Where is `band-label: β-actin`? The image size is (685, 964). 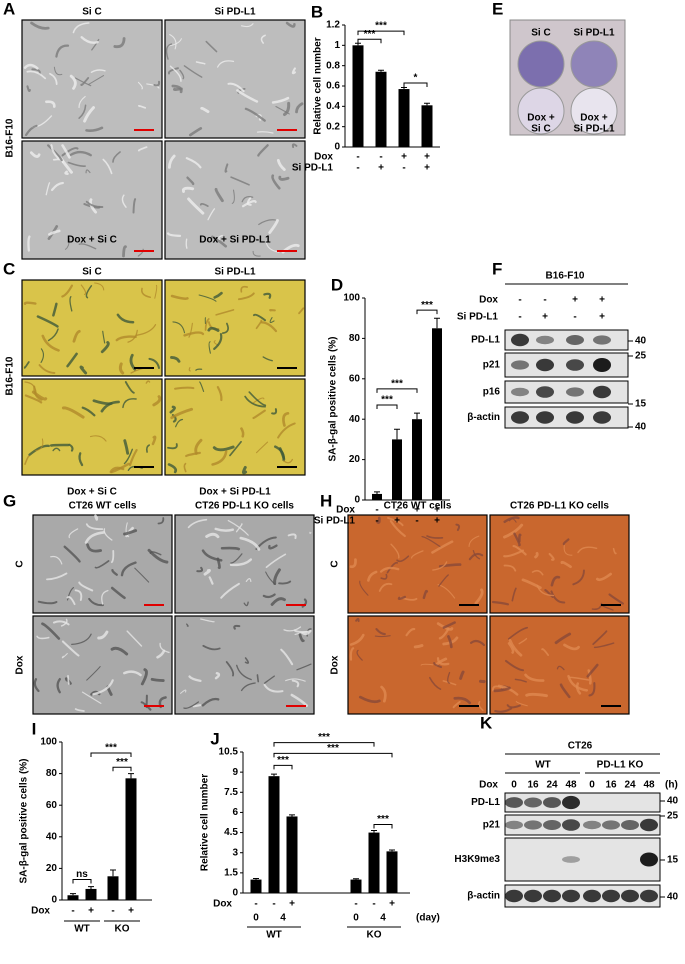
band-label: β-actin is located at coordinates (483, 417).